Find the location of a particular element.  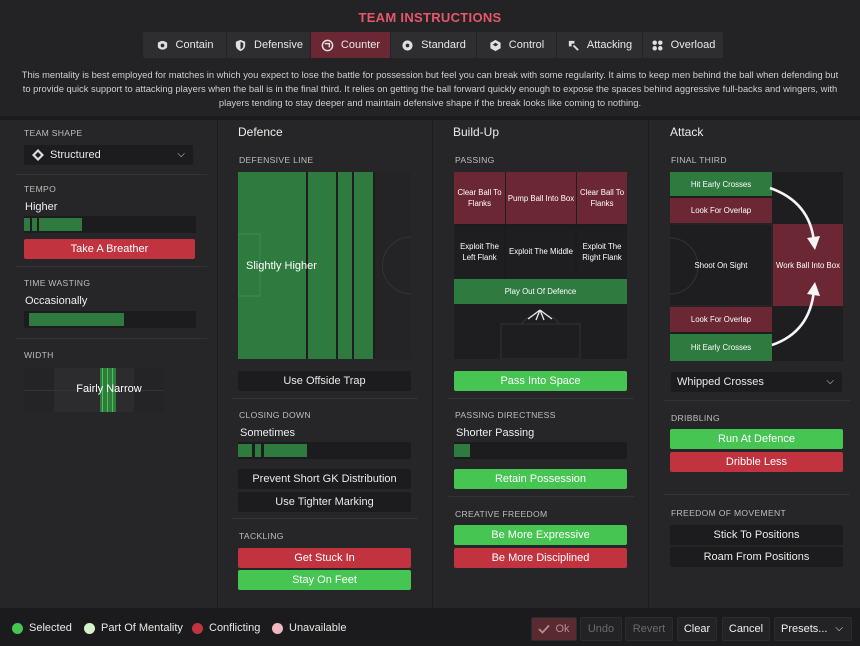

exploit-left-zone: Exploit The Left Flank is located at coordinates (479, 251).